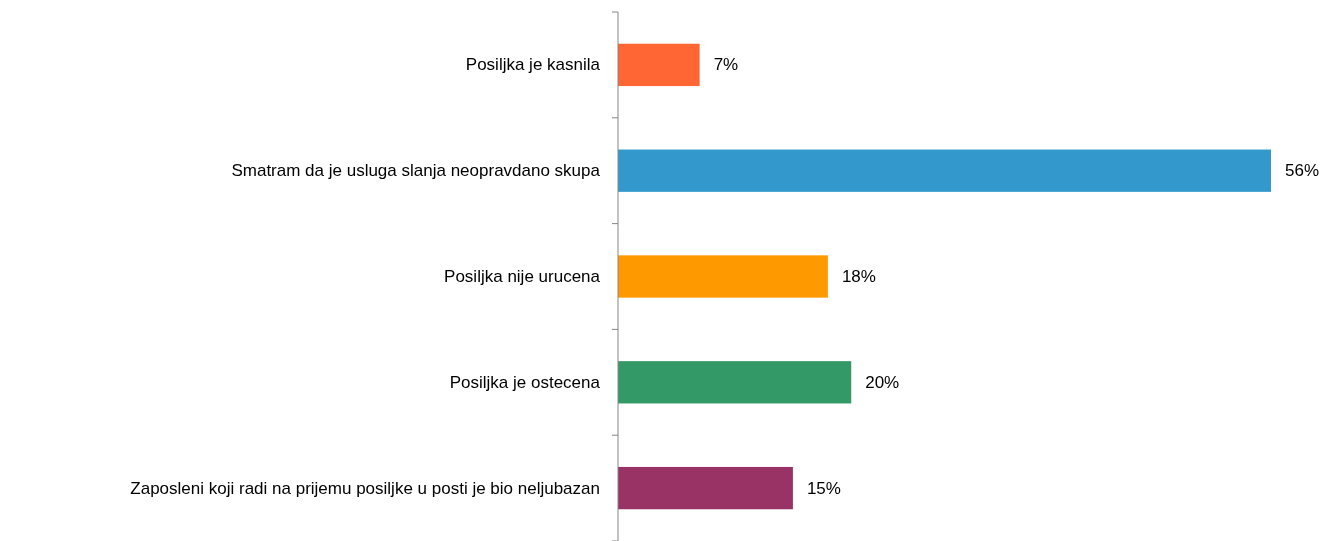 The height and width of the screenshot is (541, 1333). What do you see at coordinates (1302, 171) in the screenshot?
I see `data-label: 56%` at bounding box center [1302, 171].